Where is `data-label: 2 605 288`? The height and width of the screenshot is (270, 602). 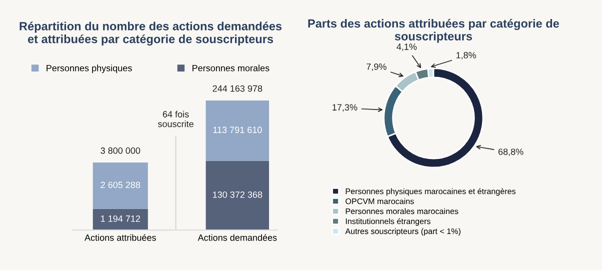
data-label: 2 605 288 is located at coordinates (120, 185).